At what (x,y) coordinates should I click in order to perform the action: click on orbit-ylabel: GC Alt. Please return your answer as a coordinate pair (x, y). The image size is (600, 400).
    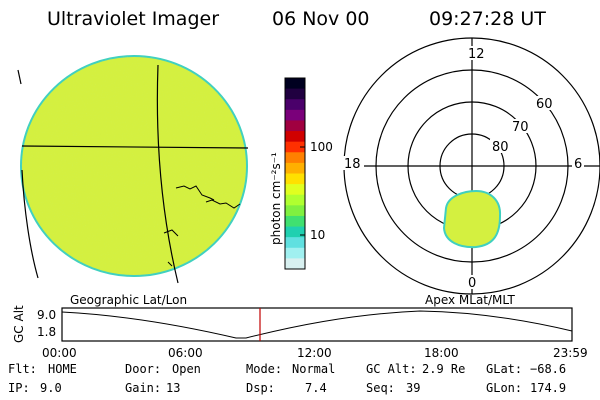
    Looking at the image, I should click on (19, 324).